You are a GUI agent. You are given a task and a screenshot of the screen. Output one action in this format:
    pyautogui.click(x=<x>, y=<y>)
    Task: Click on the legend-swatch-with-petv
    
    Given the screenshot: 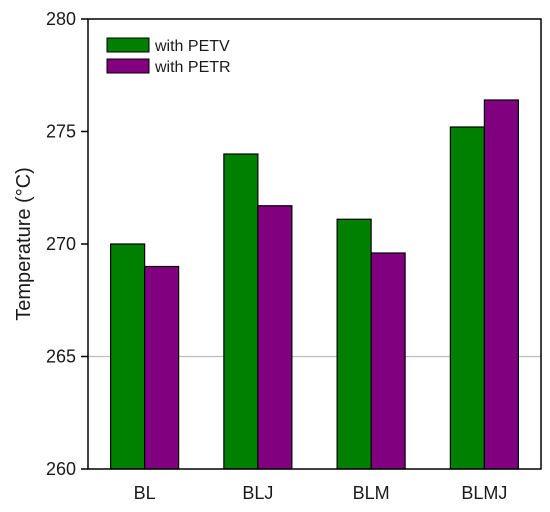 What is the action you would take?
    pyautogui.click(x=128, y=45)
    